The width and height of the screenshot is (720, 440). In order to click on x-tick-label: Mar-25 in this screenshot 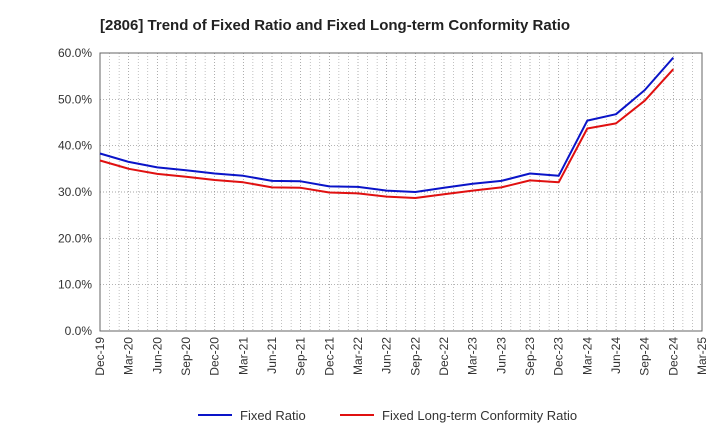, I will do `click(702, 356)`.